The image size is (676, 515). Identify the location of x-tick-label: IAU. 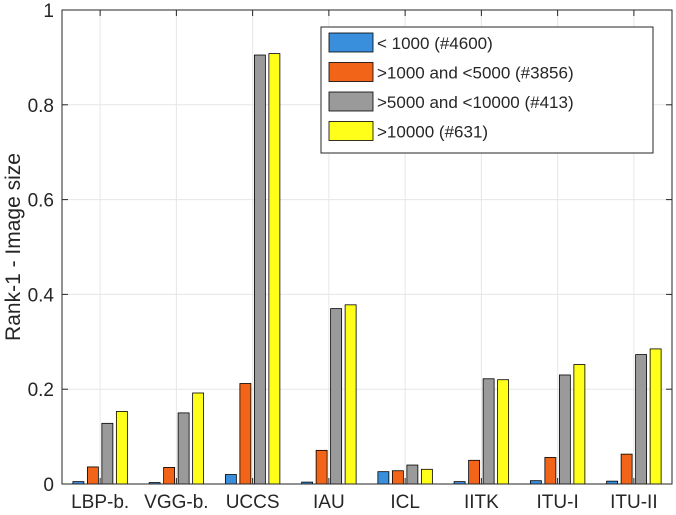
(329, 502).